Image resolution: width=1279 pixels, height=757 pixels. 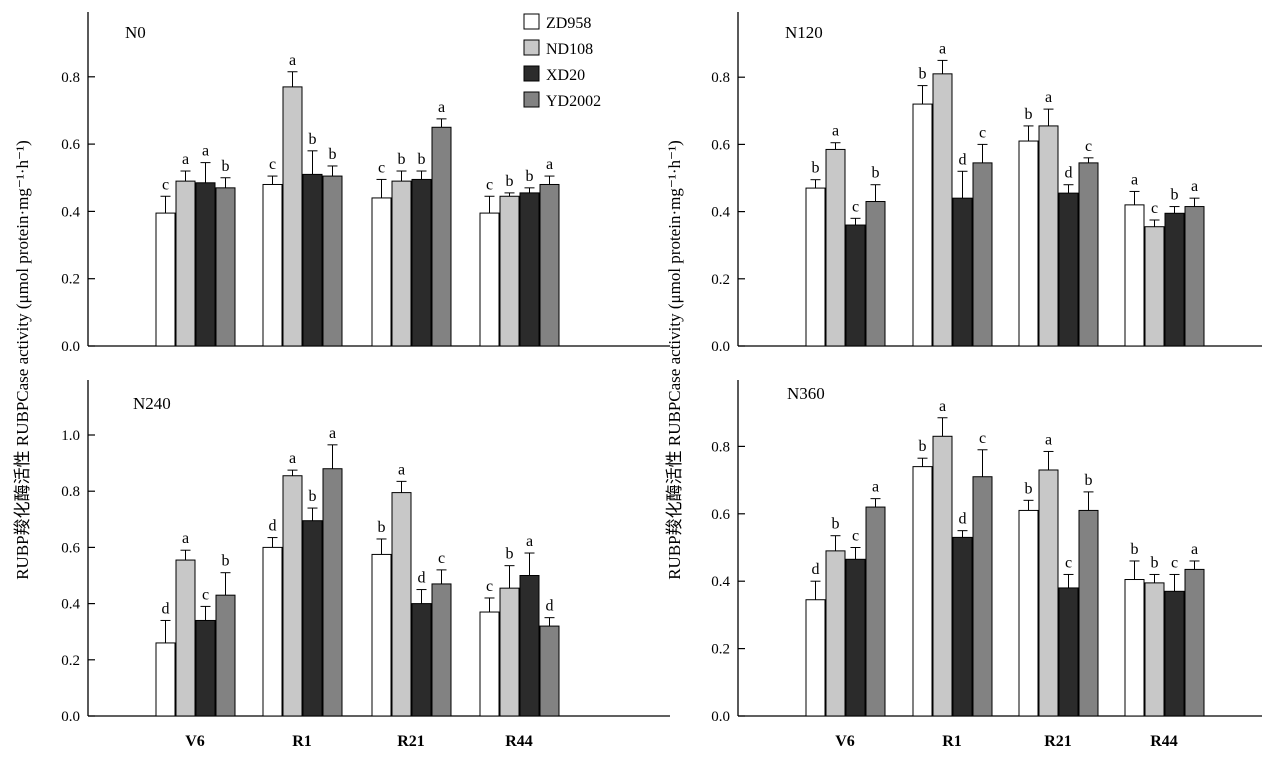 I want to click on y-tick-label: 1.0, so click(x=70, y=436).